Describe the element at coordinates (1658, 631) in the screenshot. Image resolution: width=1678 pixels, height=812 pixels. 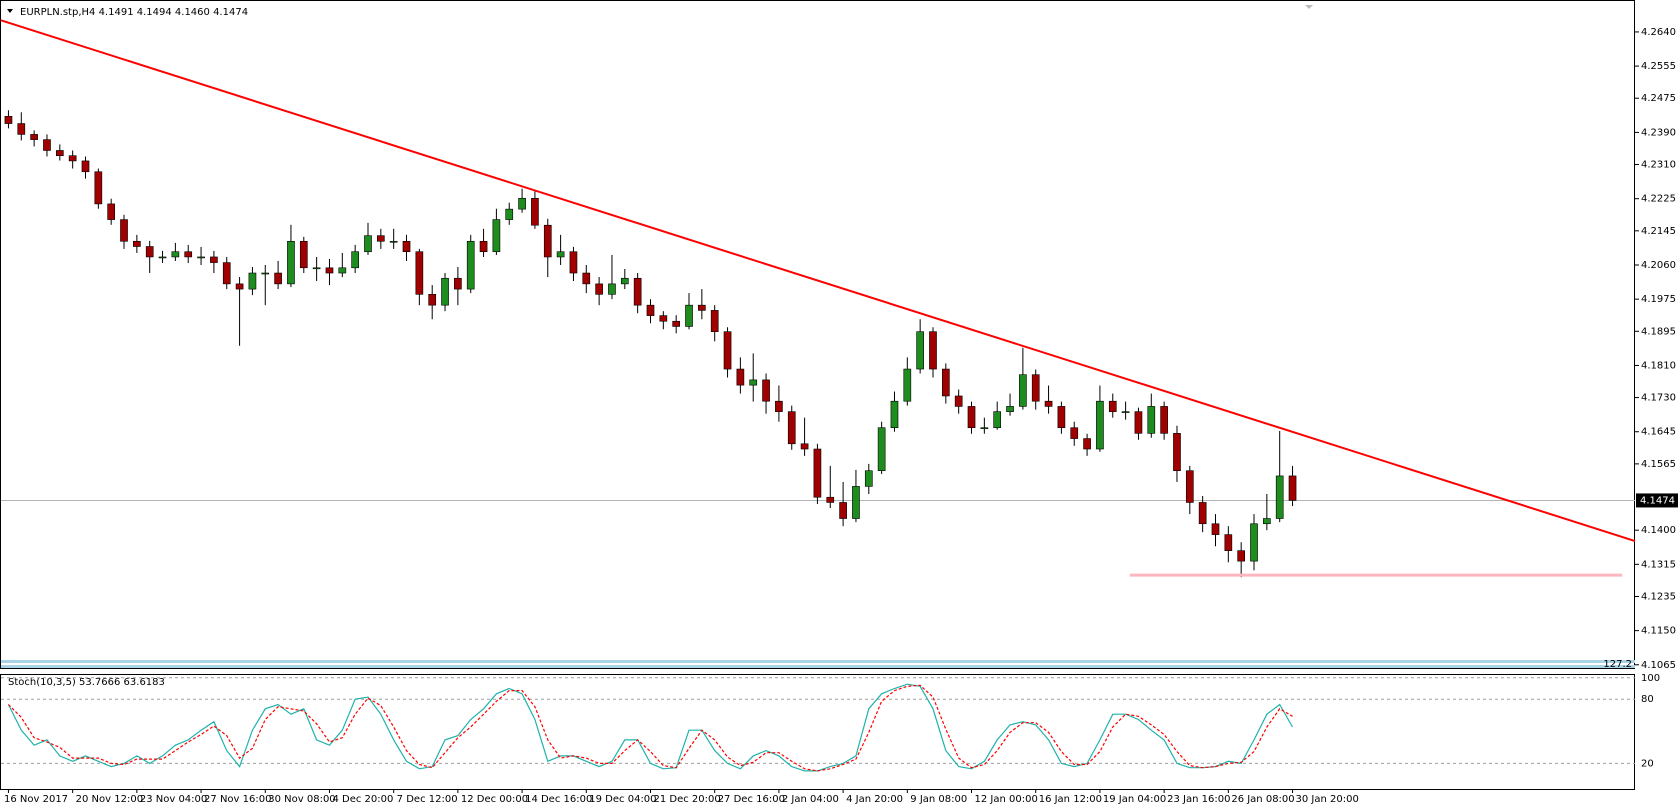
I see `y-tick-label: 4.1150` at that location.